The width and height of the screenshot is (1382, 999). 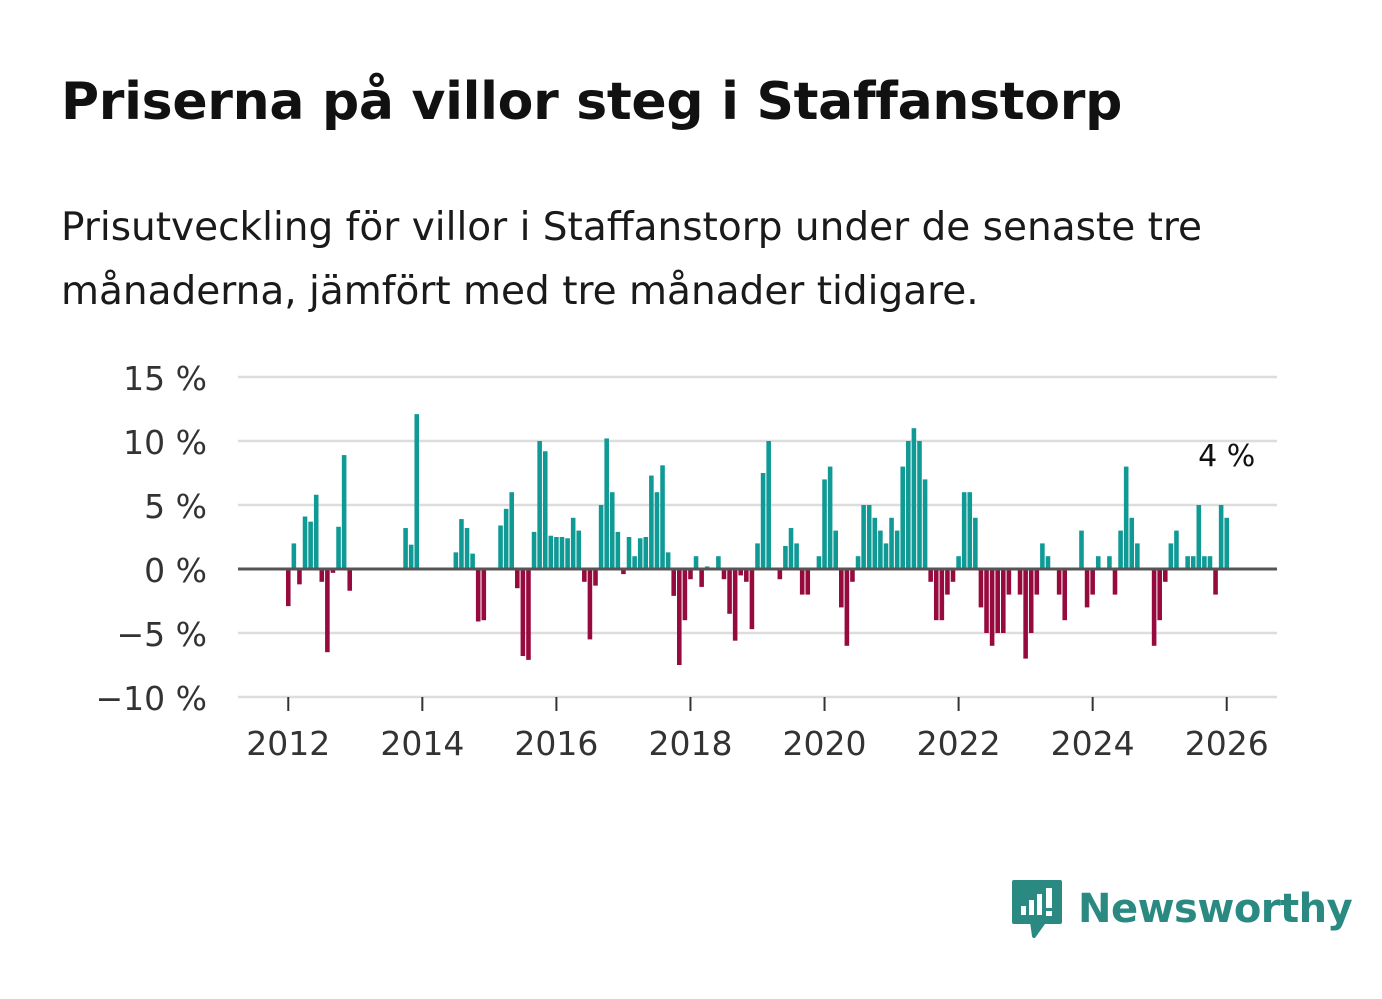 I want to click on annotation: 4 %, so click(x=1226, y=456).